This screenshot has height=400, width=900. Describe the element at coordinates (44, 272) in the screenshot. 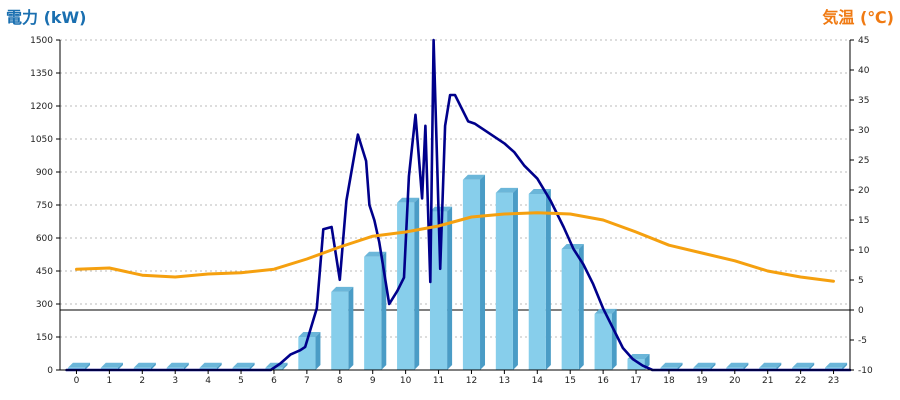

I see `left-tick-label: 450` at that location.